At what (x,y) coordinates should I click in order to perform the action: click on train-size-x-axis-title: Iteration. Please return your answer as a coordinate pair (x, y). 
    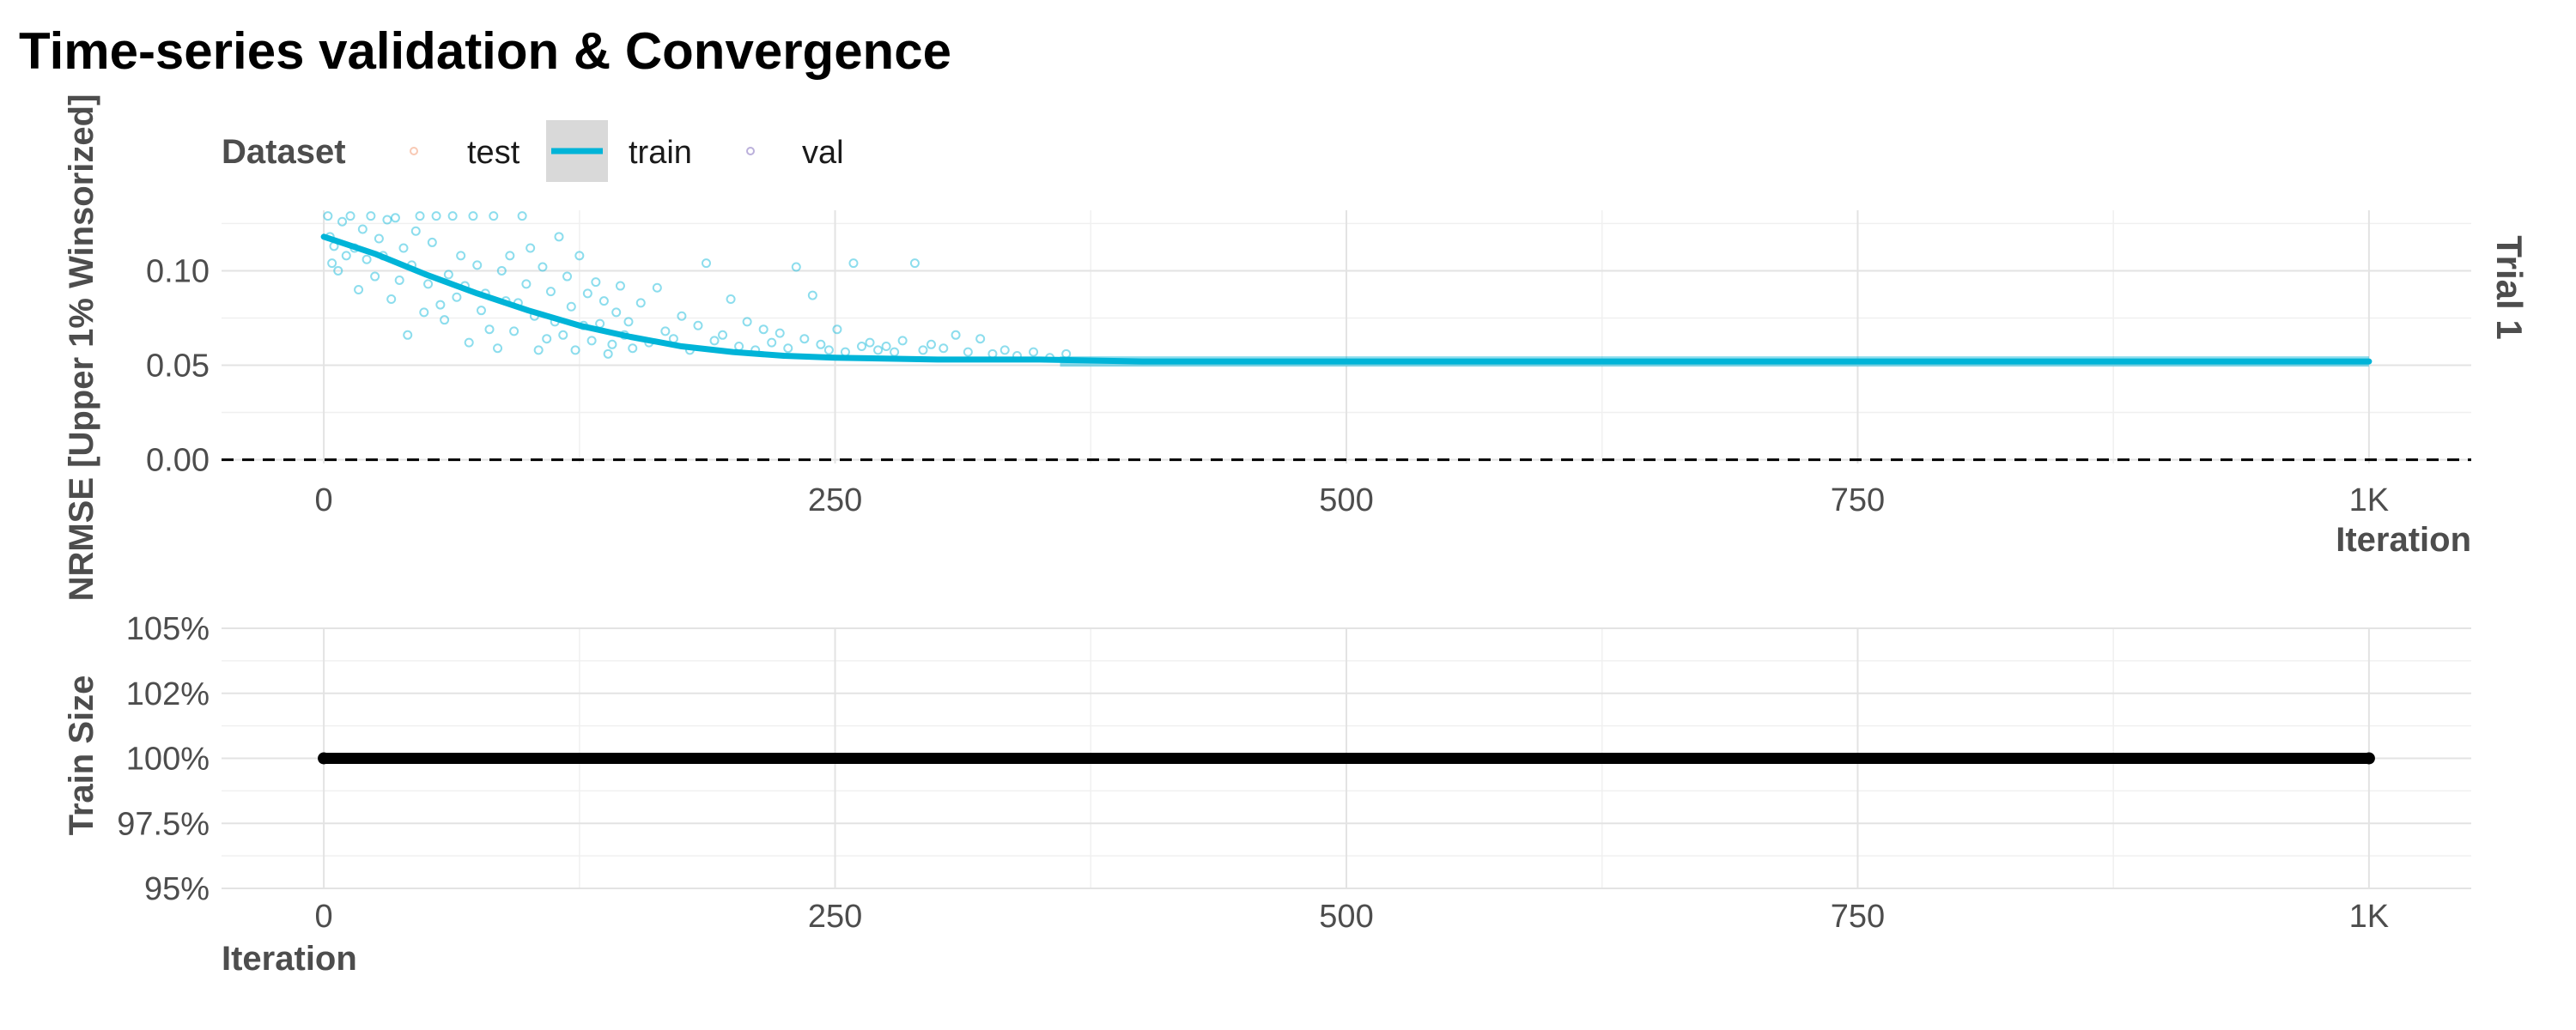
    Looking at the image, I should click on (290, 959).